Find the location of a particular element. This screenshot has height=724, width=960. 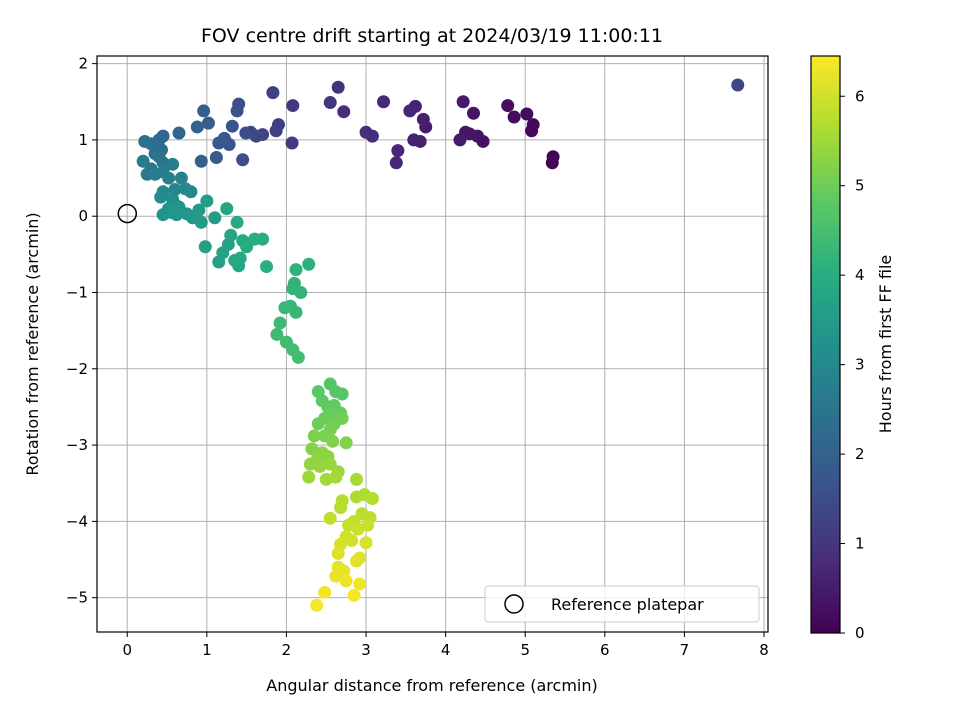

y-tick-label: −3 is located at coordinates (77, 445).